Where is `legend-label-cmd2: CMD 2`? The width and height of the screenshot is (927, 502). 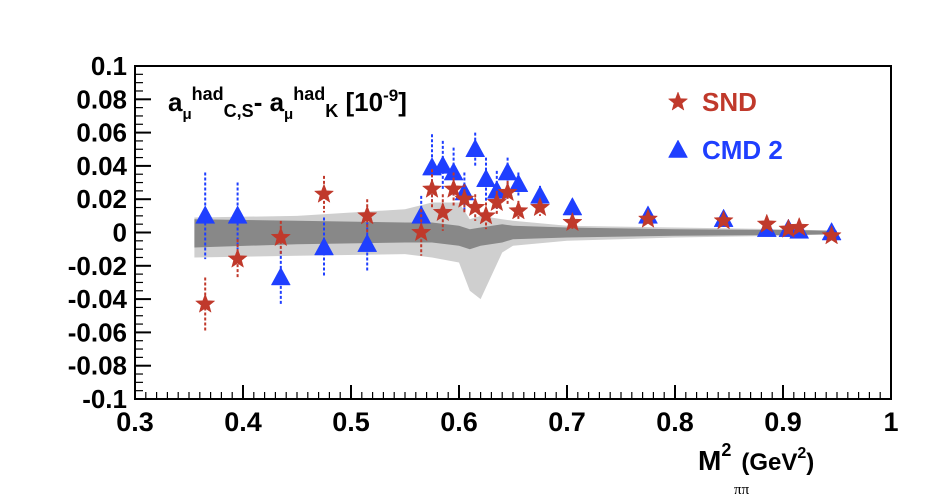
legend-label-cmd2: CMD 2 is located at coordinates (742, 150).